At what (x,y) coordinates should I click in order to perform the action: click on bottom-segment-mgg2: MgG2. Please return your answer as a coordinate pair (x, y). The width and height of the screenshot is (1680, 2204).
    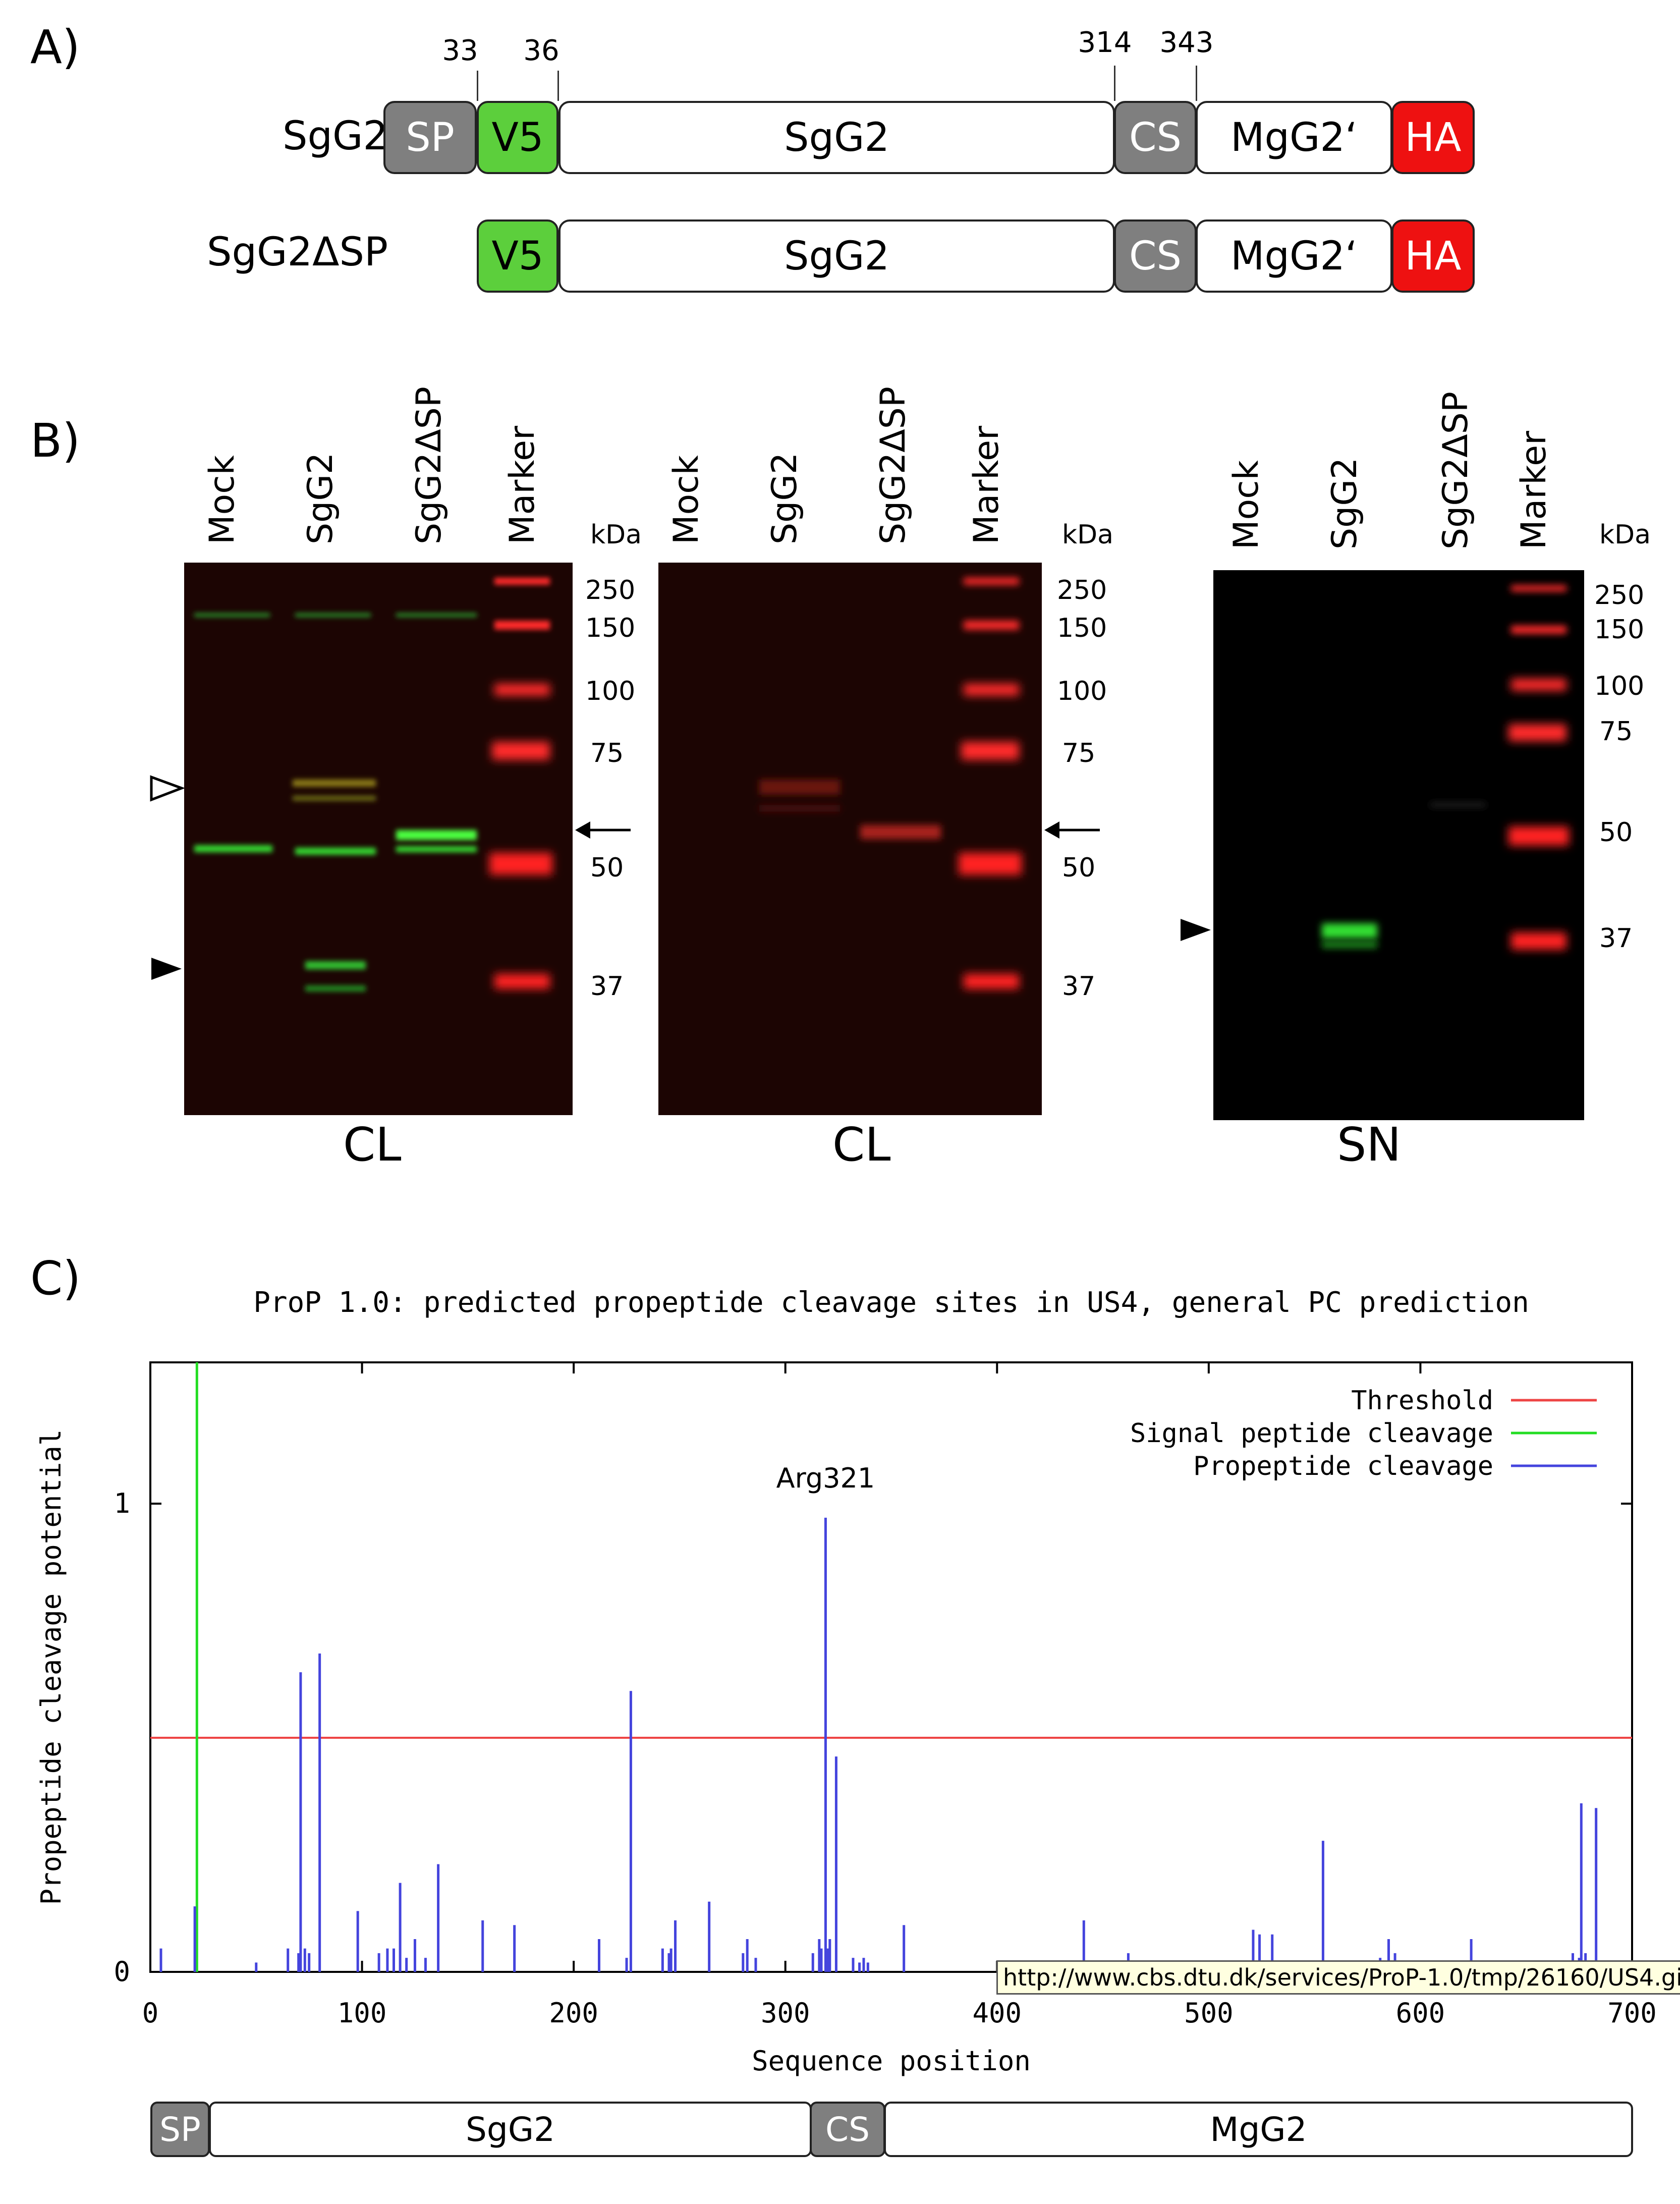
    Looking at the image, I should click on (1258, 2129).